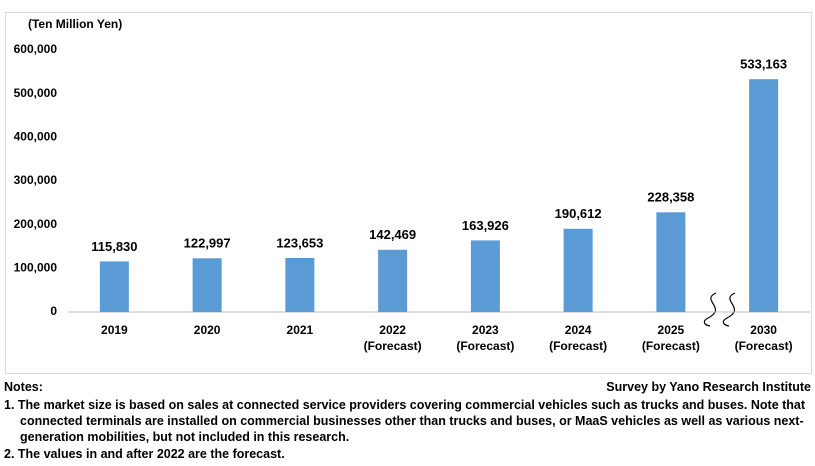 Image resolution: width=815 pixels, height=466 pixels. Describe the element at coordinates (36, 180) in the screenshot. I see `y-tick-label: 300,000` at that location.